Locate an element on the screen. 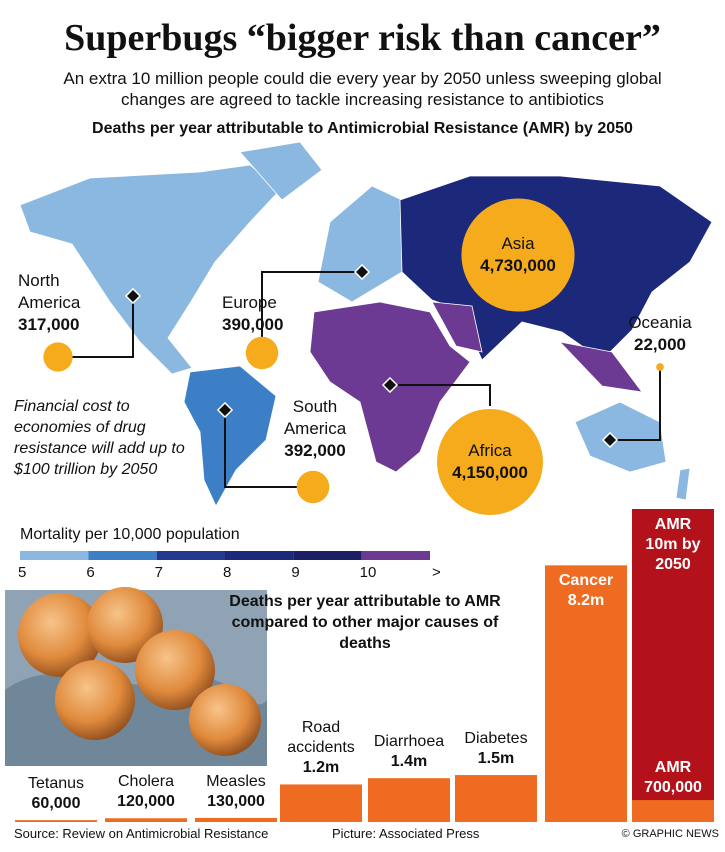  region-value: 392,000 is located at coordinates (315, 450).